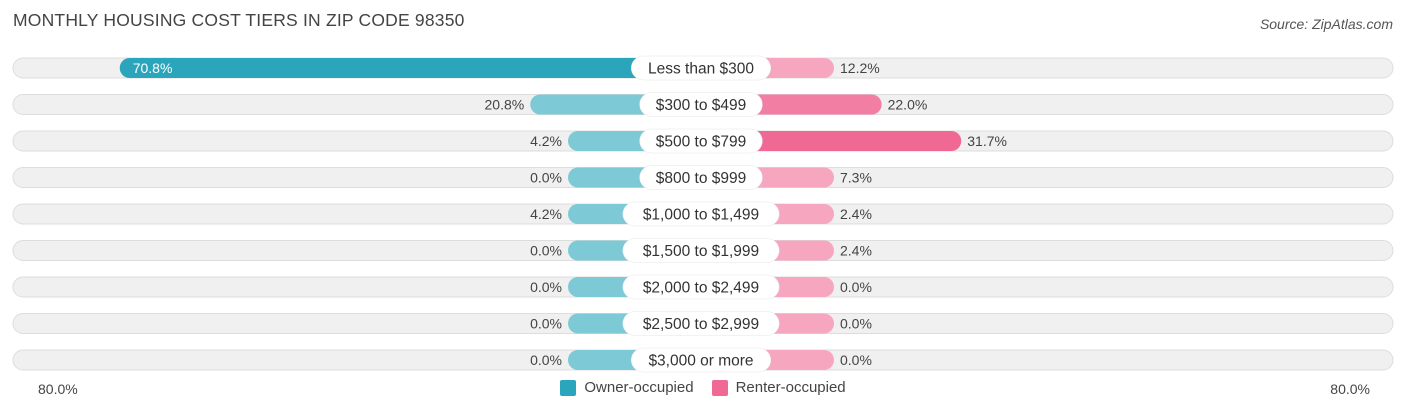 The width and height of the screenshot is (1406, 414). Describe the element at coordinates (568, 387) in the screenshot. I see `legend-swatch-owner` at that location.